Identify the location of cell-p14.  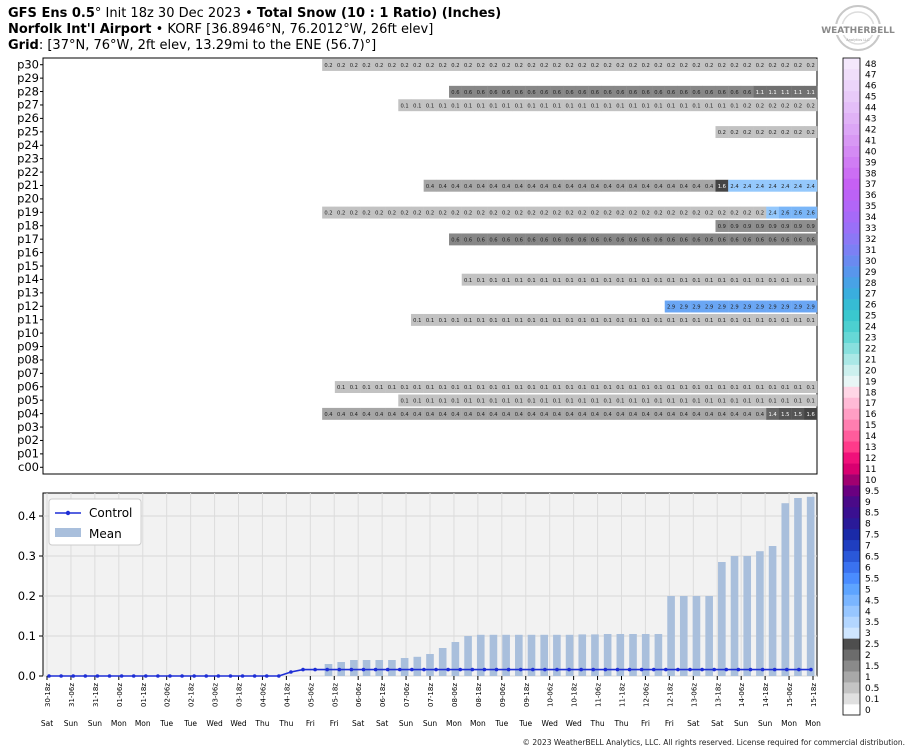
(722, 279).